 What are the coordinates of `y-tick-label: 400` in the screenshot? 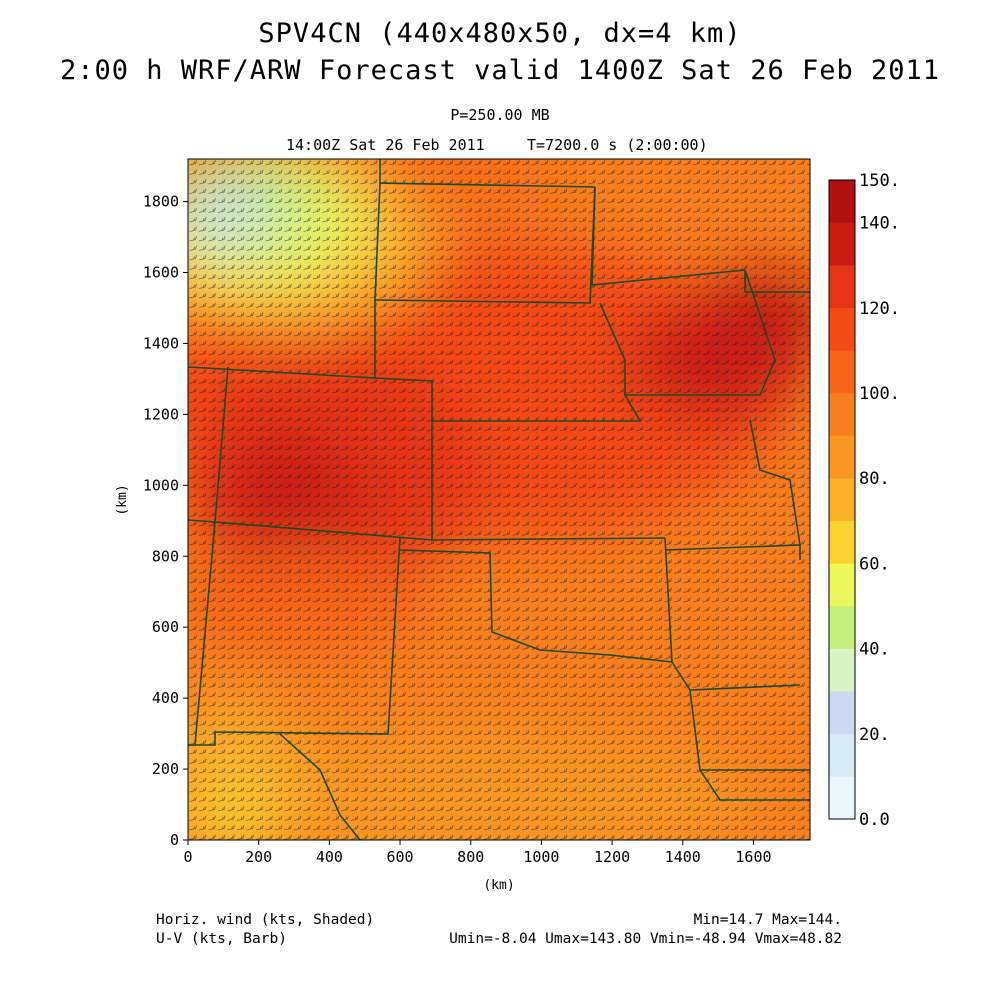 It's located at (165, 698).